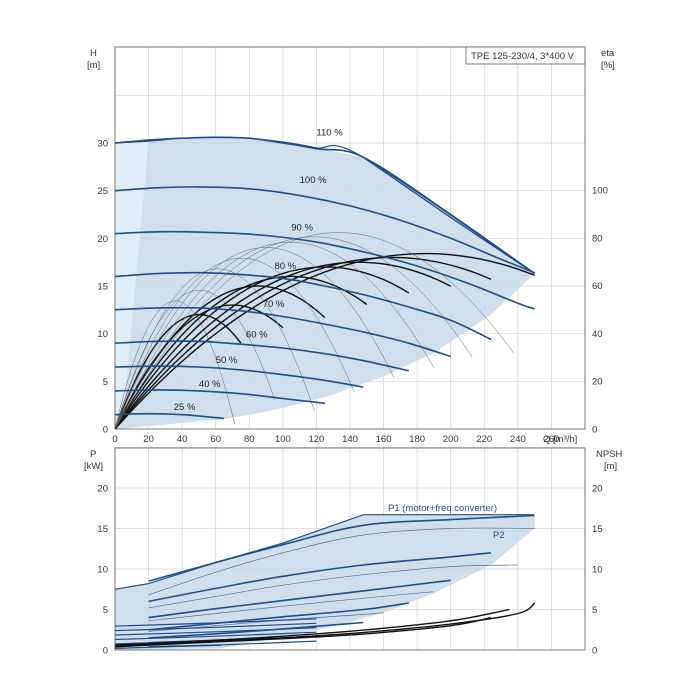 The image size is (700, 700). What do you see at coordinates (518, 439) in the screenshot?
I see `x-tick-240: 240` at bounding box center [518, 439].